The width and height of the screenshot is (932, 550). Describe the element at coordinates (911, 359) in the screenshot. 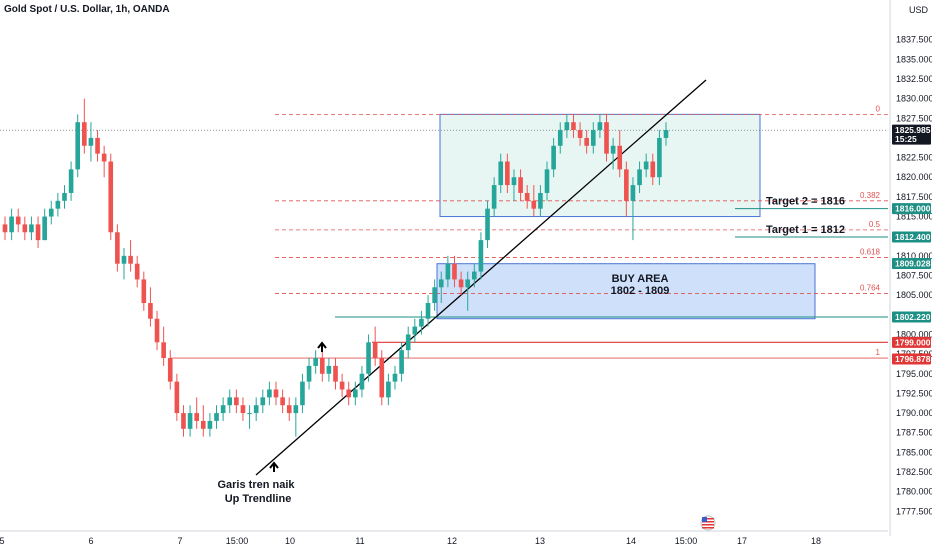

I see `price-tag: 1796.878` at that location.